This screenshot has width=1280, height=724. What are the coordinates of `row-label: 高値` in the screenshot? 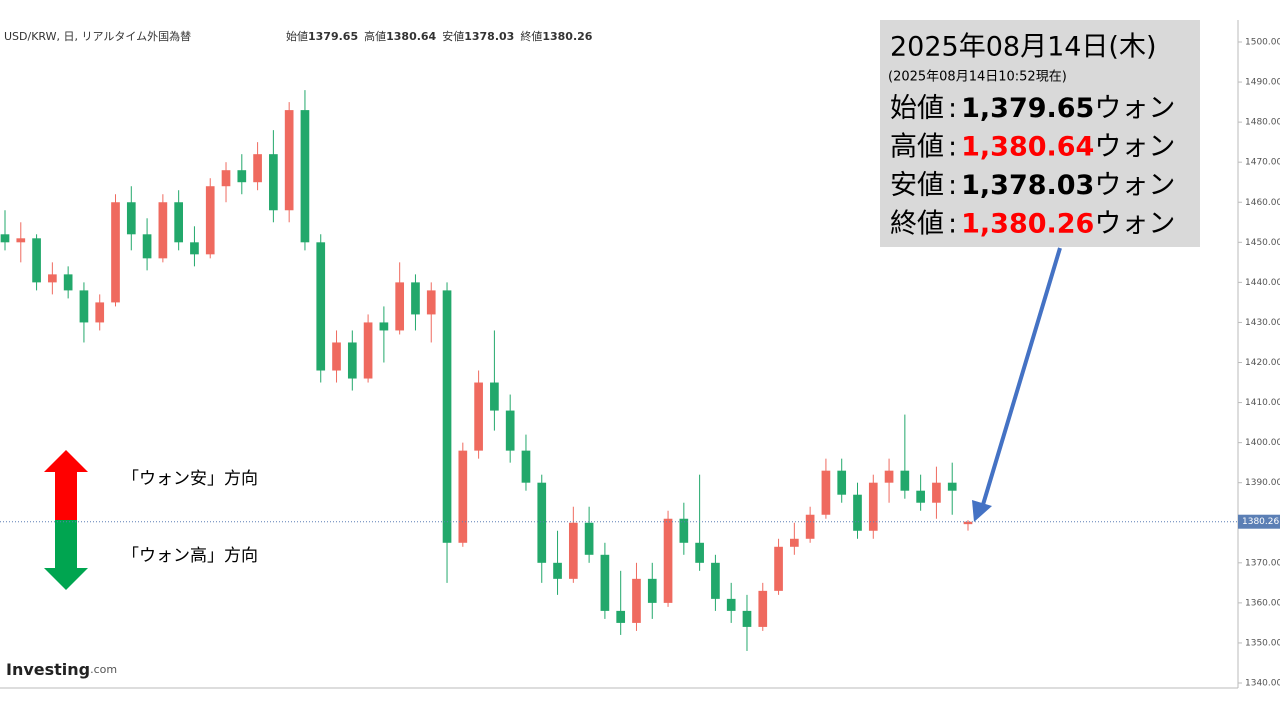 It's located at (917, 146).